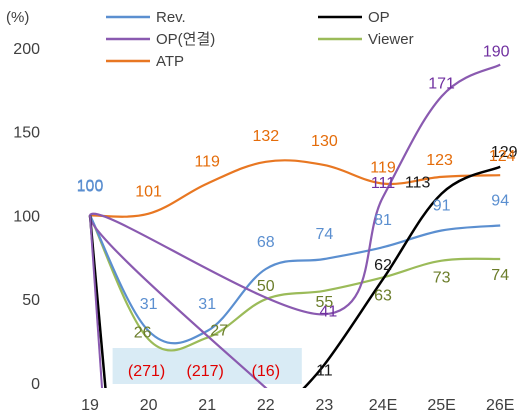  I want to click on data-label-op: (16), so click(266, 371).